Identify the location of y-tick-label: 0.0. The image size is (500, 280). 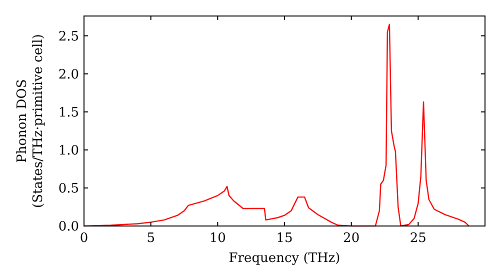
(68, 227).